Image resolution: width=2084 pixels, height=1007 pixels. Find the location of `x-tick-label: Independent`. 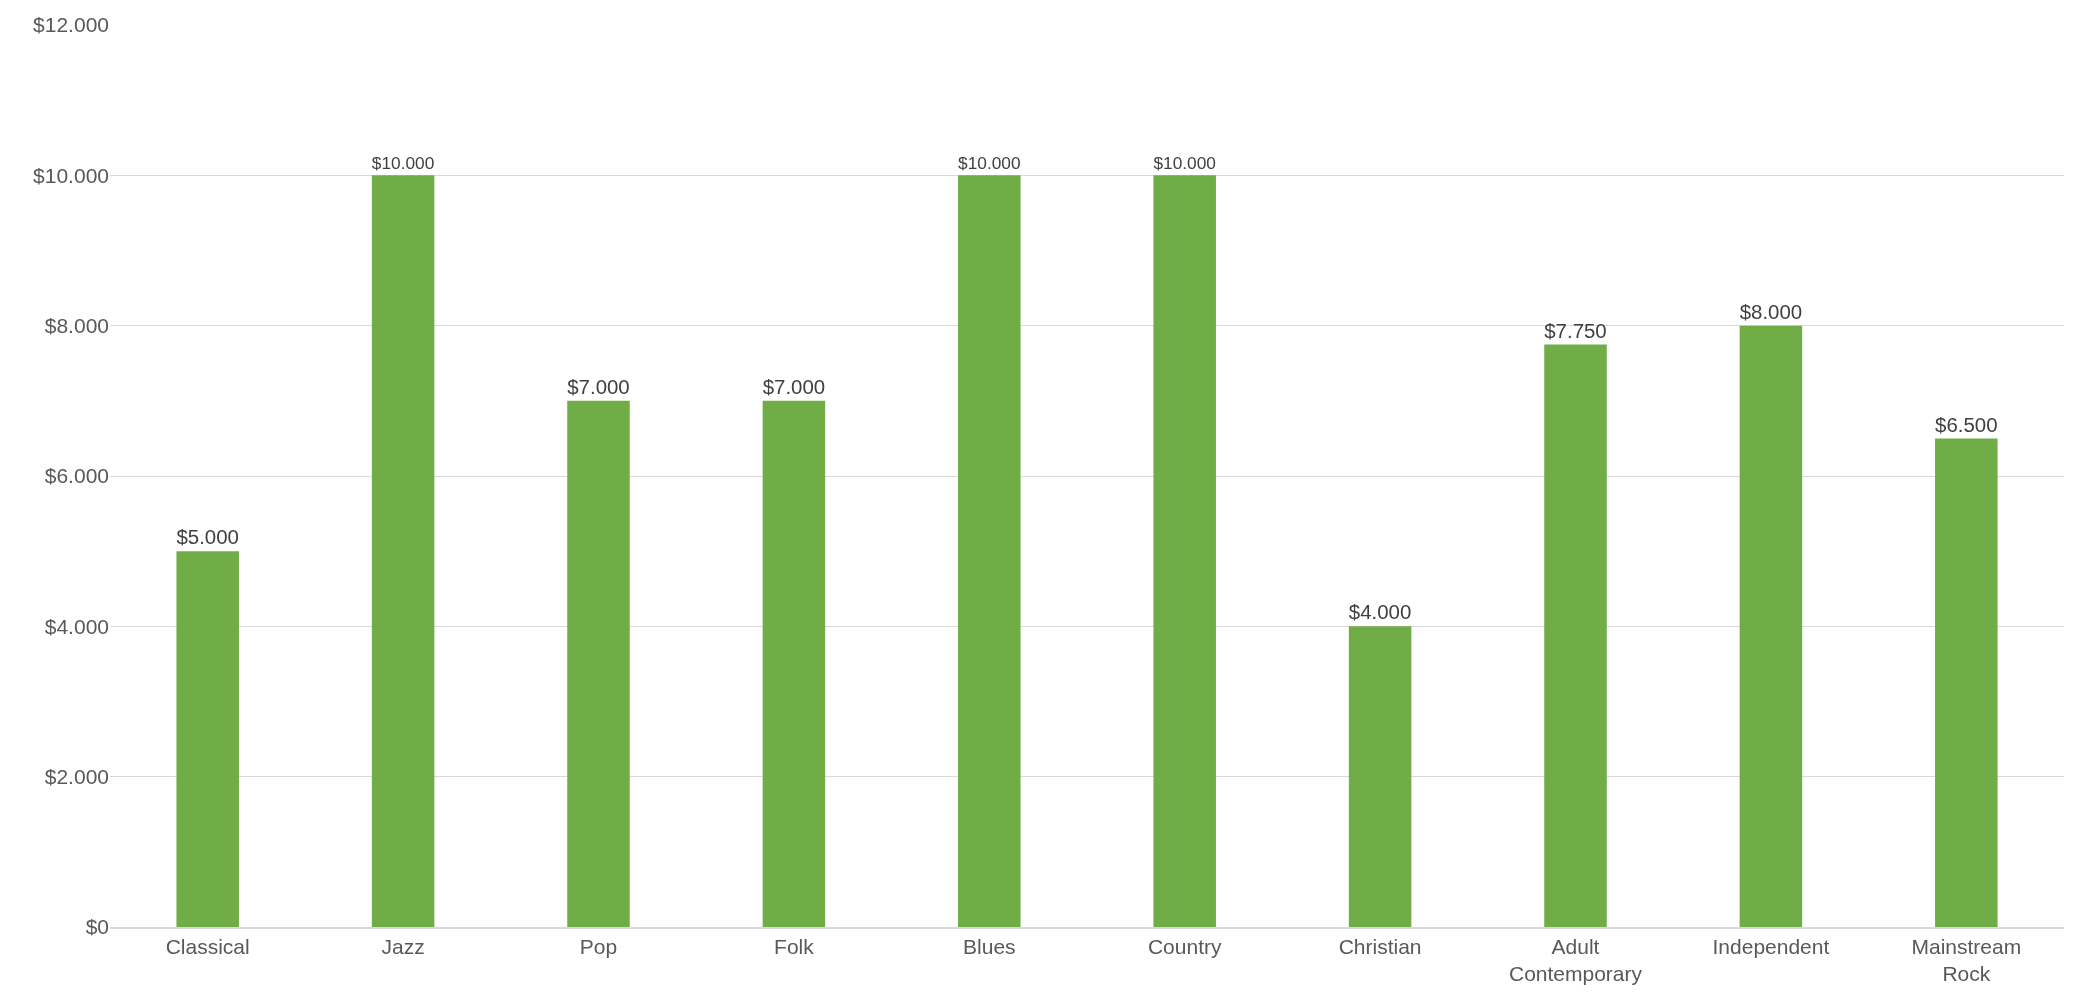

x-tick-label: Independent is located at coordinates (1771, 946).